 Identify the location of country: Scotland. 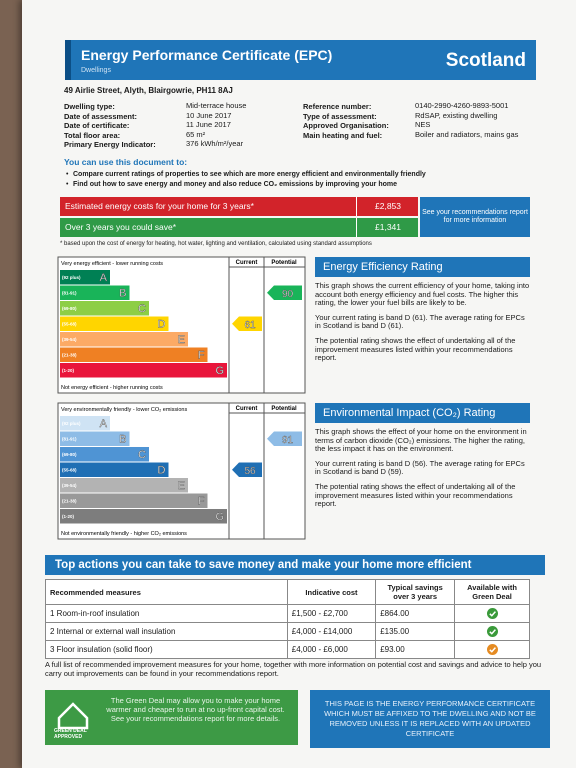
(485, 60).